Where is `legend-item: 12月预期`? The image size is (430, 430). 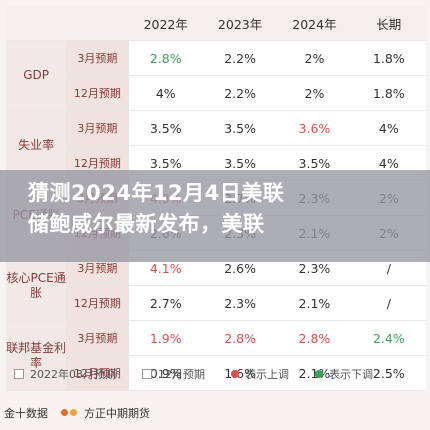
legend-item: 12月预期 is located at coordinates (173, 374).